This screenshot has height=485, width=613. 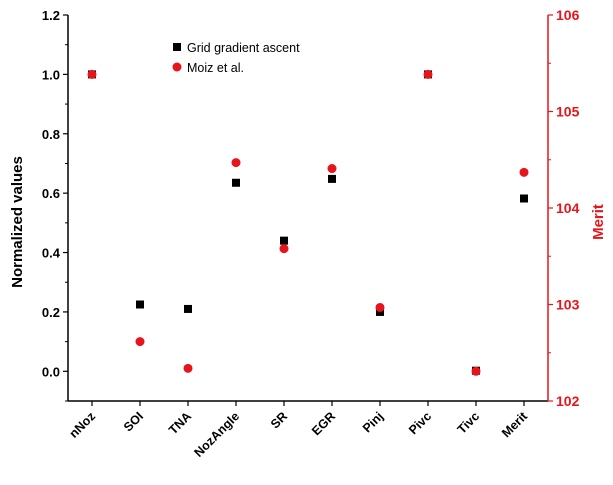 What do you see at coordinates (17, 222) in the screenshot?
I see `y-axis-label: Normalized values` at bounding box center [17, 222].